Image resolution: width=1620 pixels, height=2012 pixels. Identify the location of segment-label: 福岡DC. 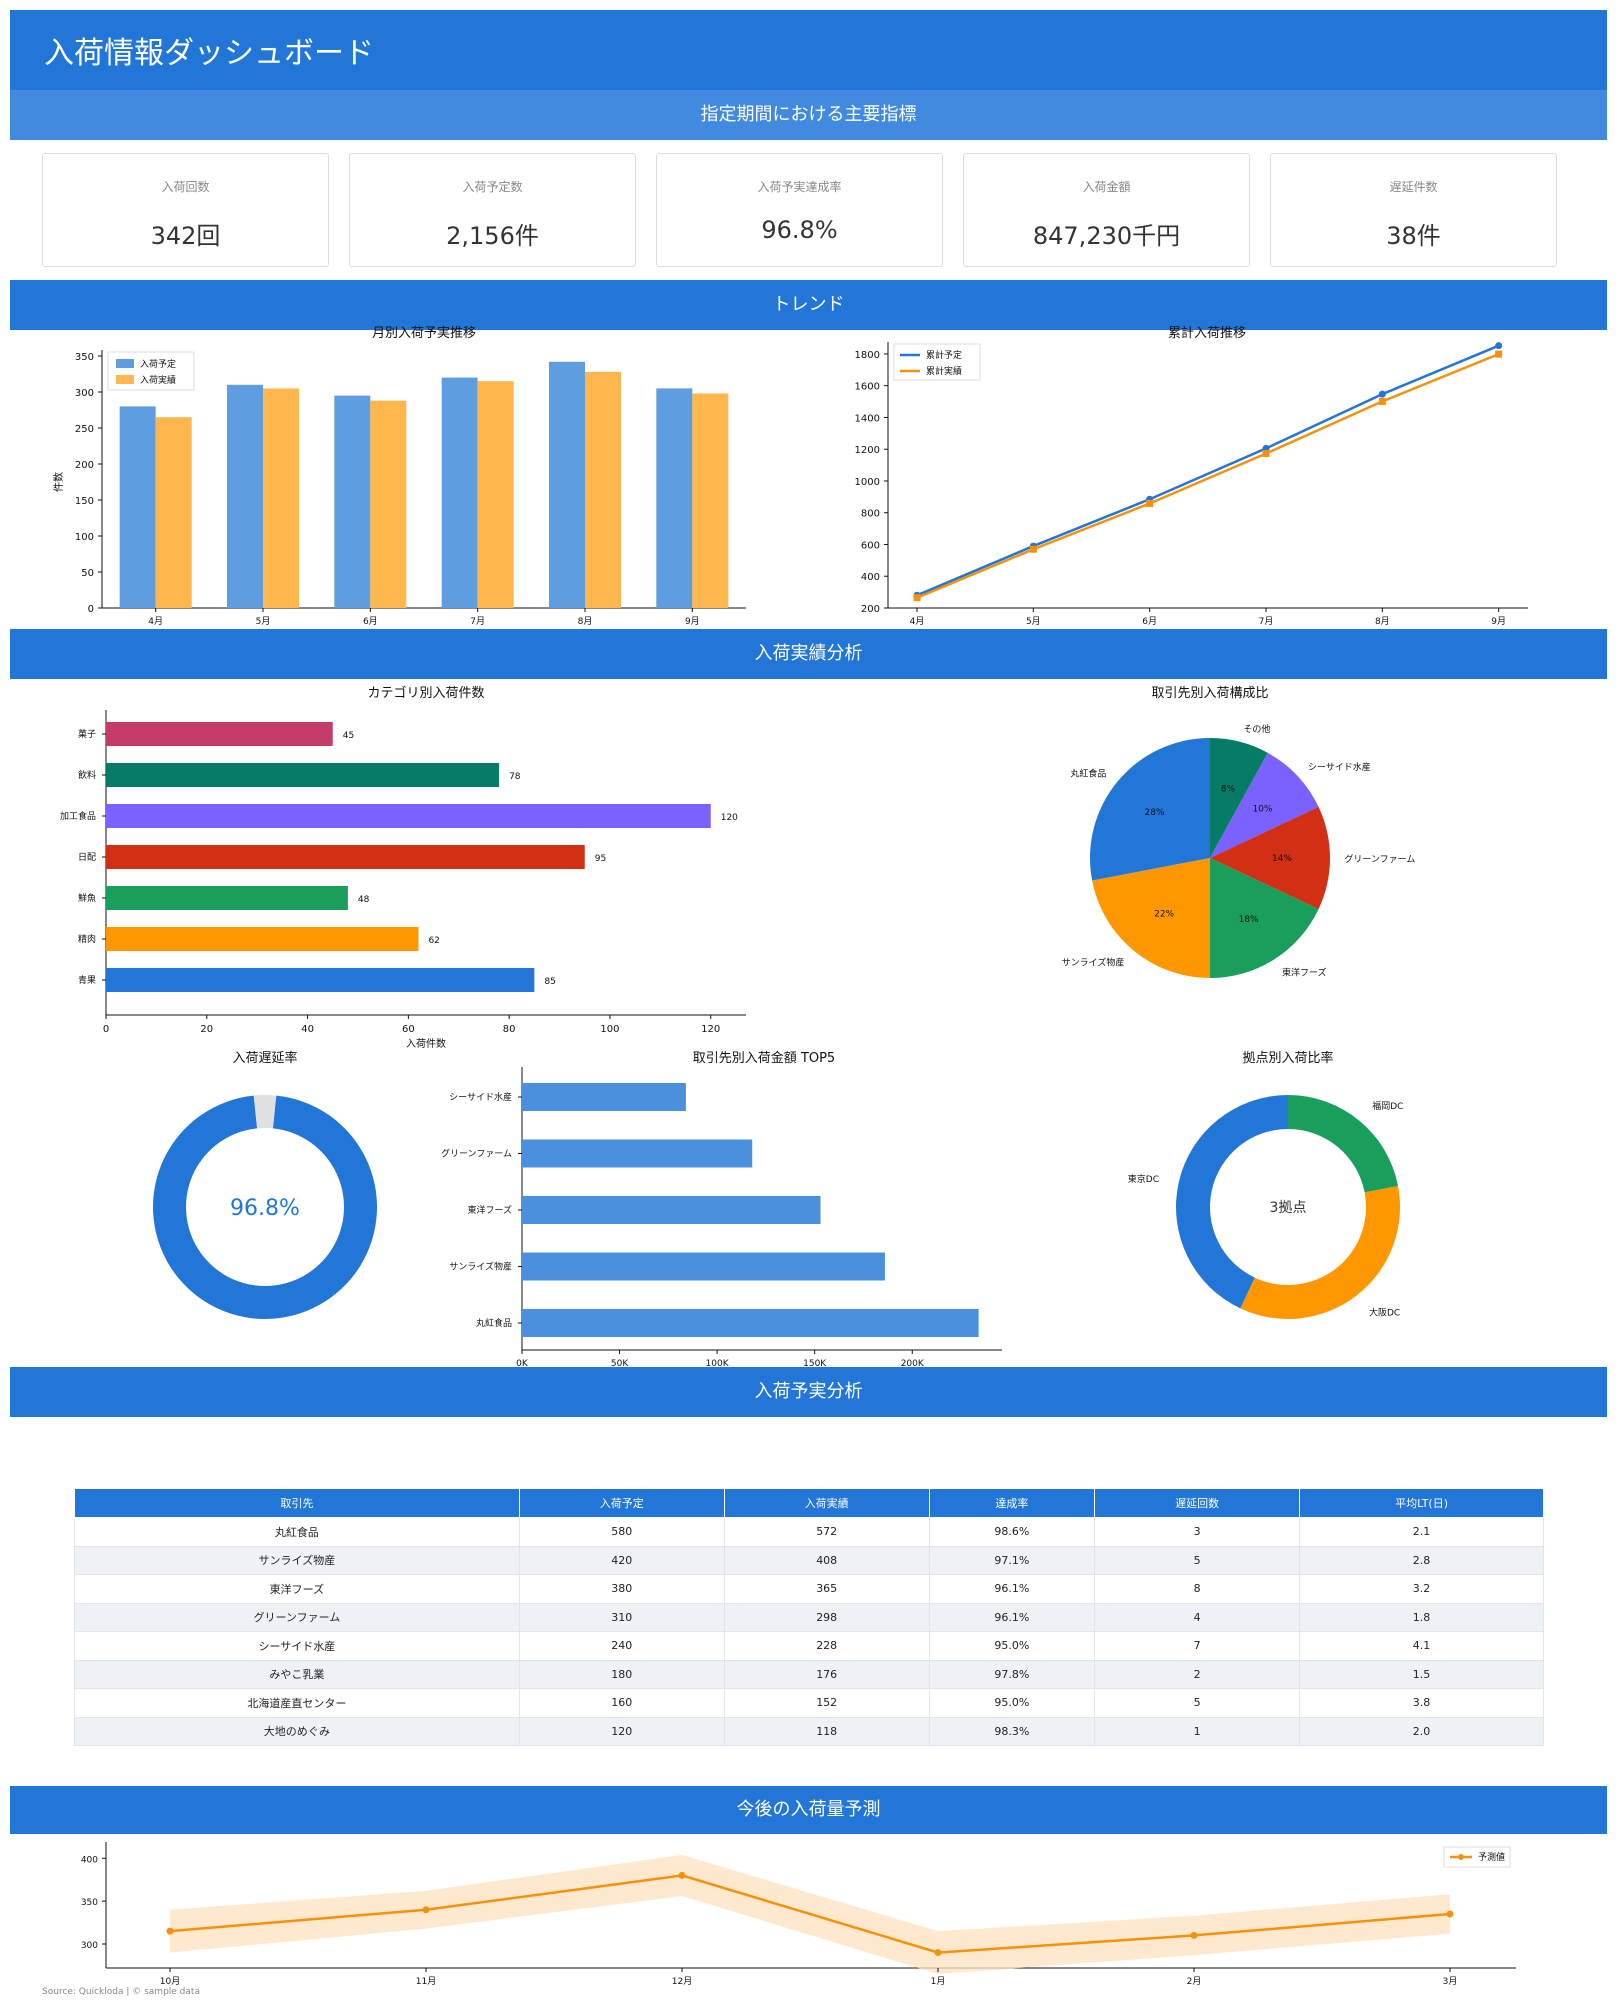
(1387, 1106).